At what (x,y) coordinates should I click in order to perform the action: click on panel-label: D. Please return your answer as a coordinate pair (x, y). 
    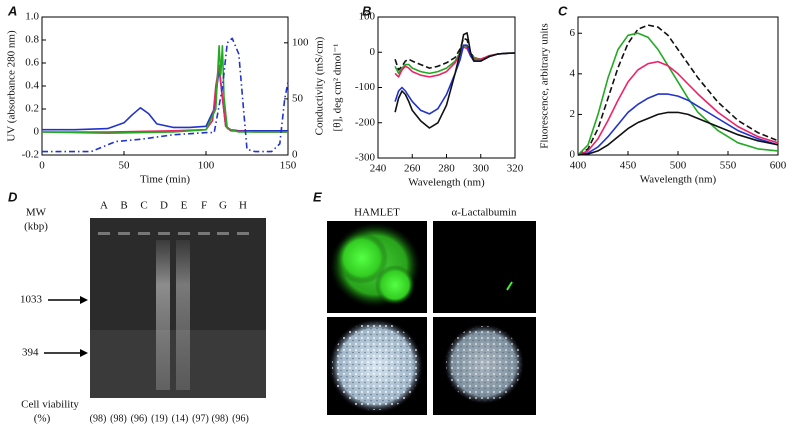
    Looking at the image, I should click on (13, 196).